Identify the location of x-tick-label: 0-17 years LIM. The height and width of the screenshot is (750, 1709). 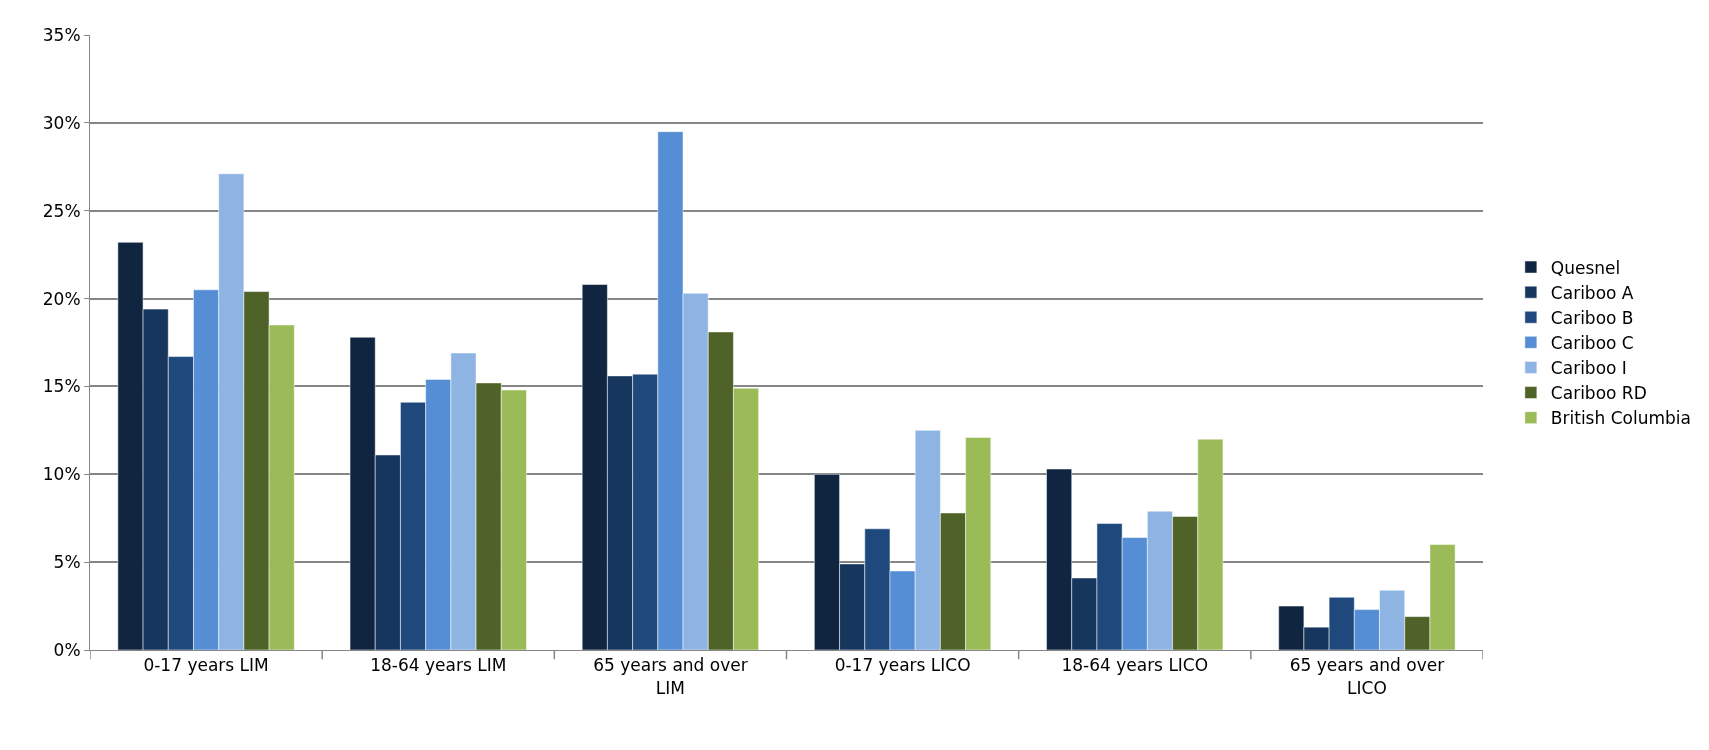
(206, 665).